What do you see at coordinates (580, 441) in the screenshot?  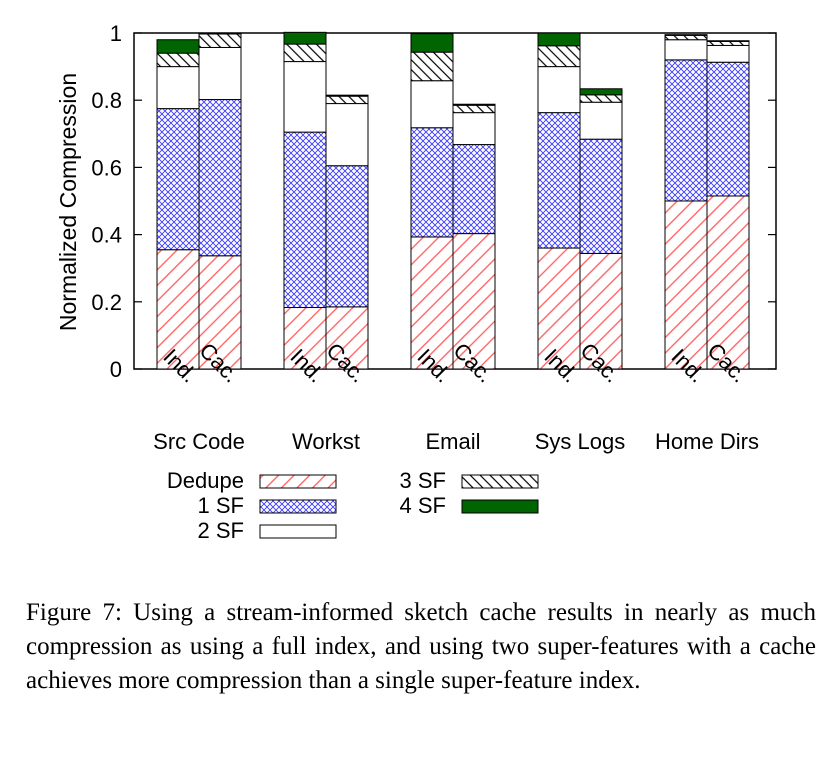 I see `group-label: Sys Logs` at bounding box center [580, 441].